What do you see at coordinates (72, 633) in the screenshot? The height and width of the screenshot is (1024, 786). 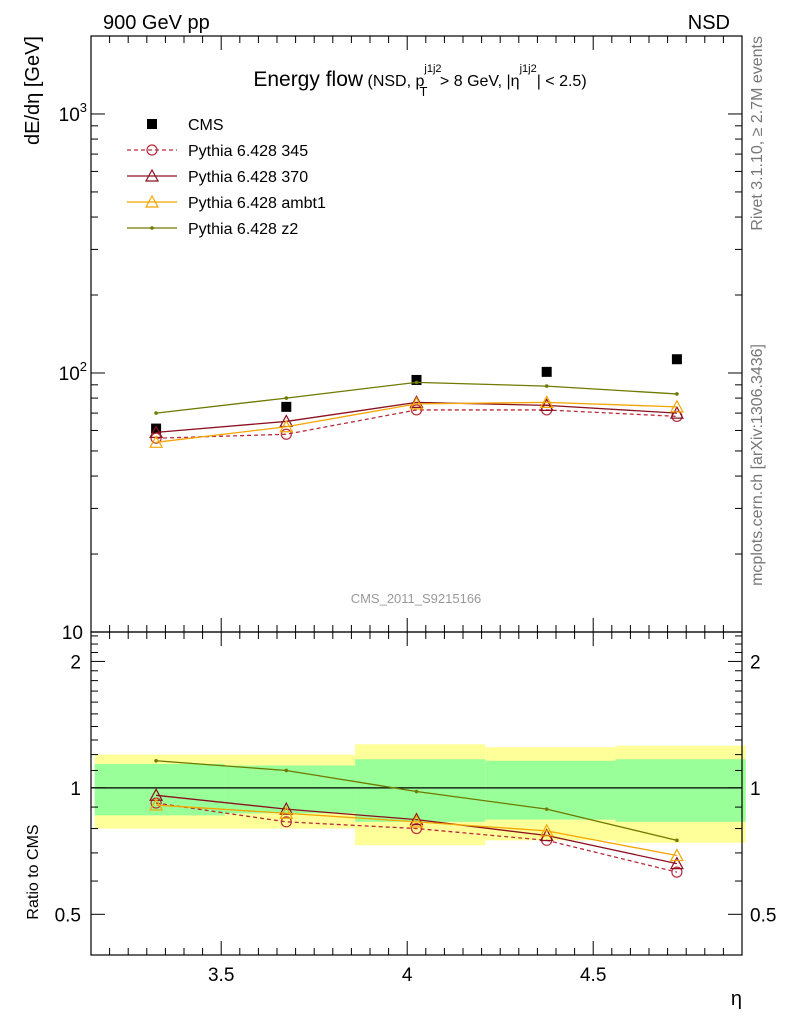 I see `main-ytick-label-0: 10` at bounding box center [72, 633].